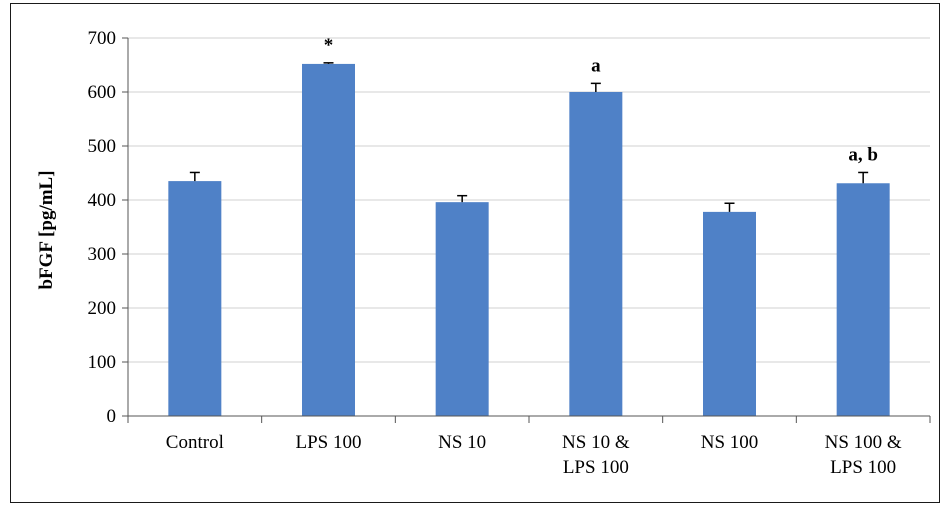  I want to click on x-category-label: NS 10, so click(462, 442).